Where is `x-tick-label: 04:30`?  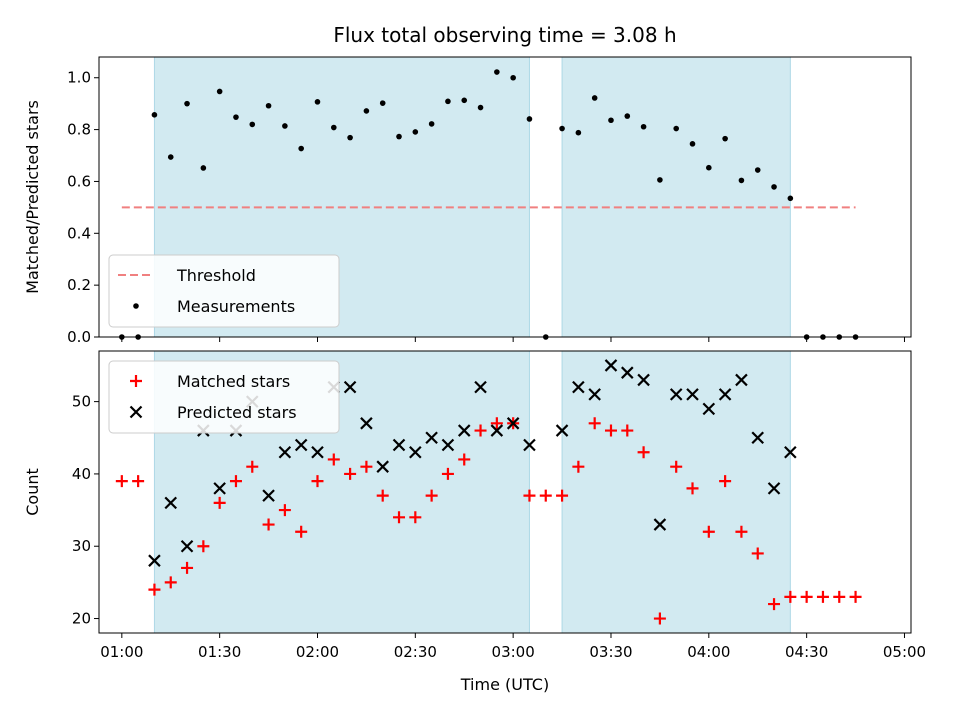
x-tick-label: 04:30 is located at coordinates (806, 652).